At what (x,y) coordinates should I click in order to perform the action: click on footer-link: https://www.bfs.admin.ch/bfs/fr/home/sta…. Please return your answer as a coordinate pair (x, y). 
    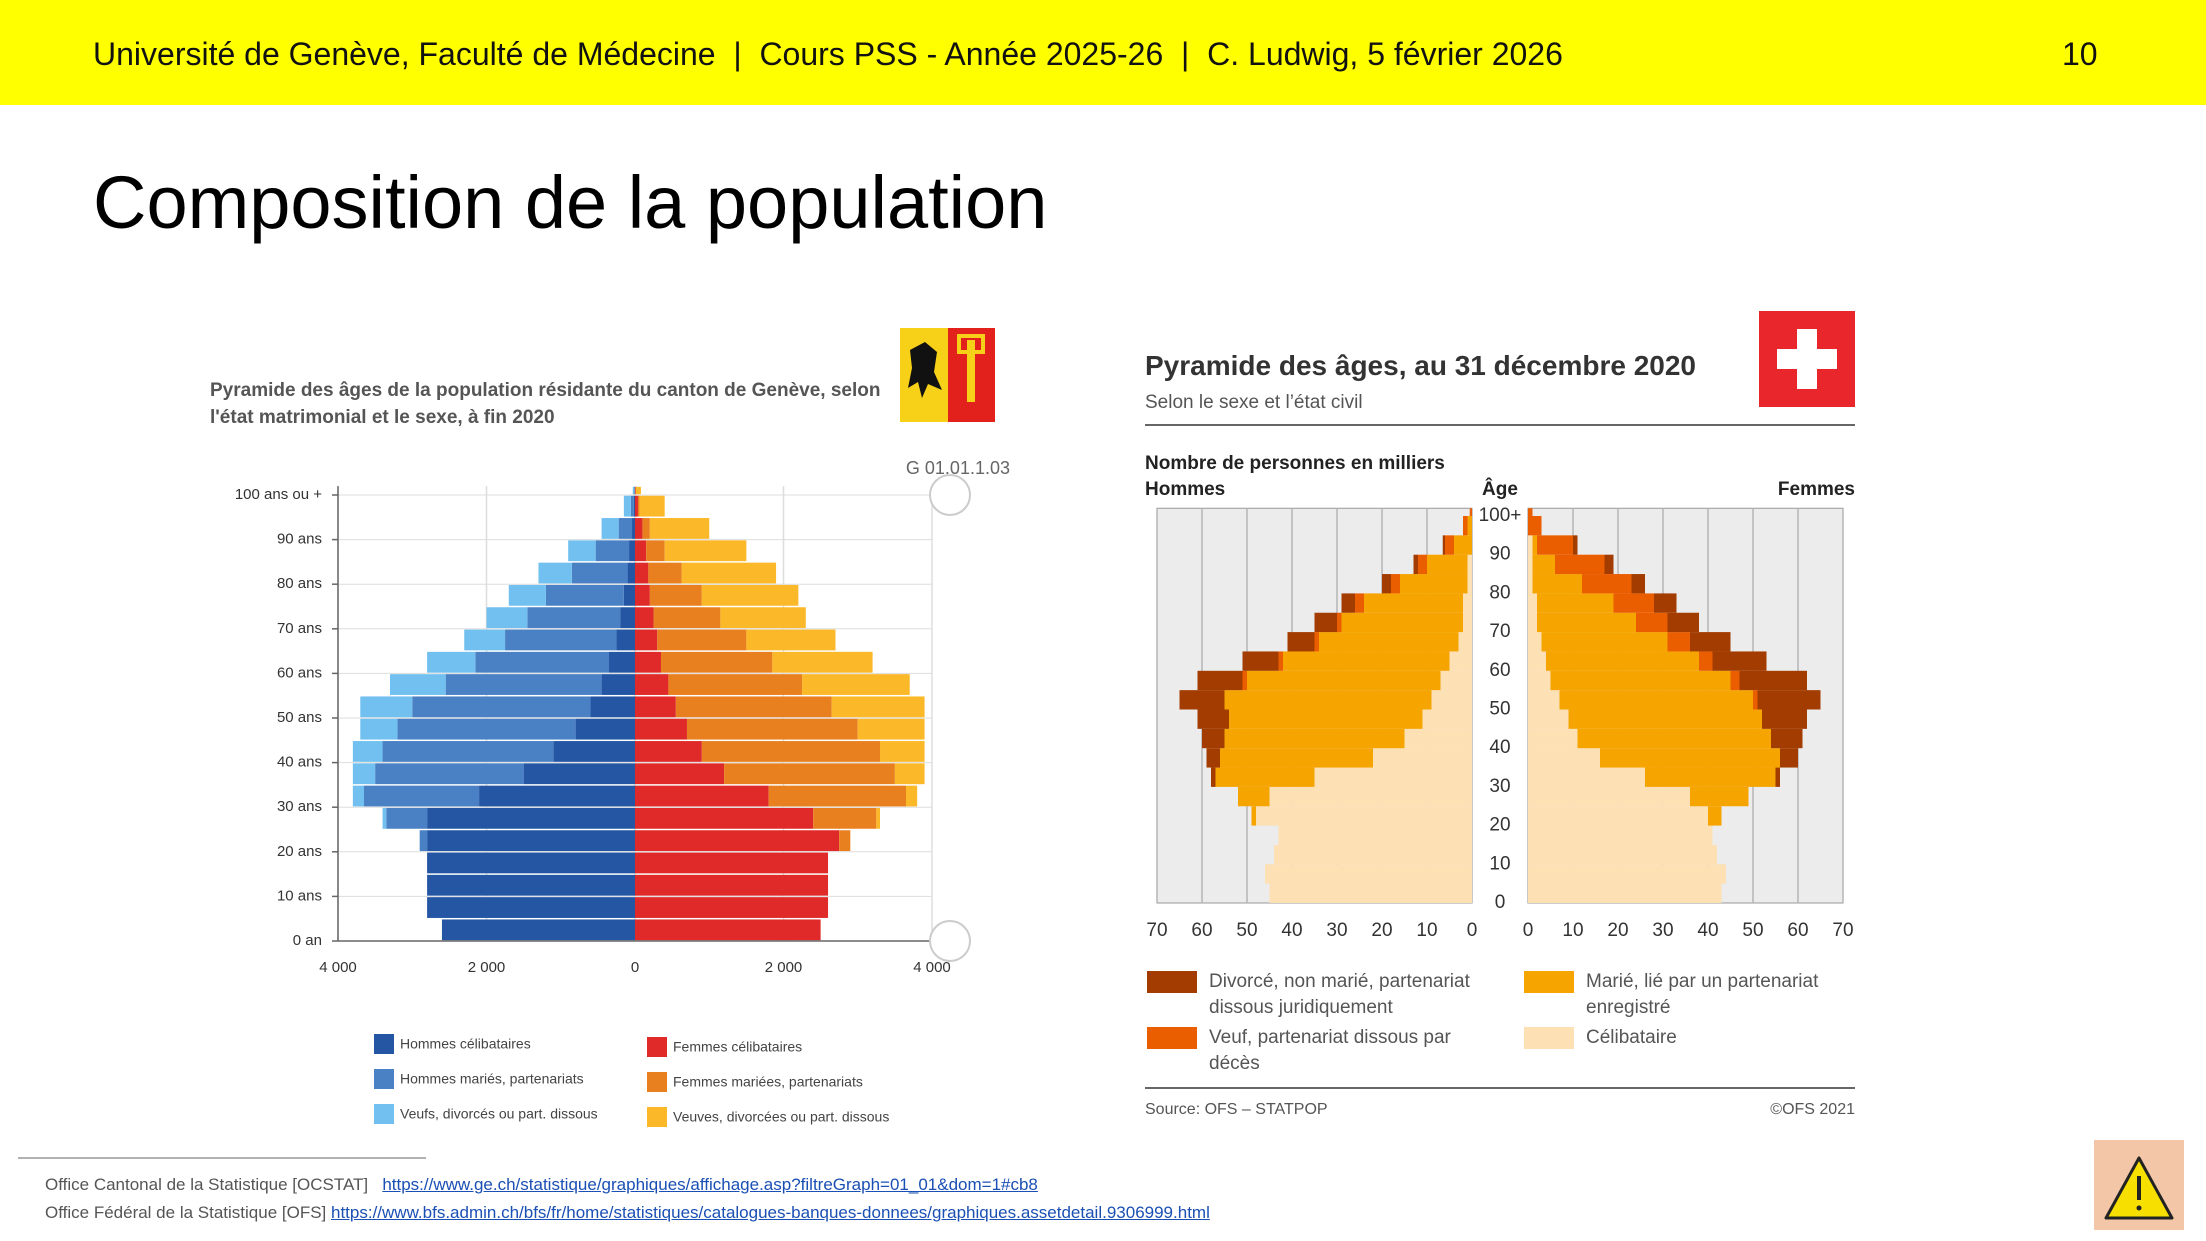
    Looking at the image, I should click on (770, 1212).